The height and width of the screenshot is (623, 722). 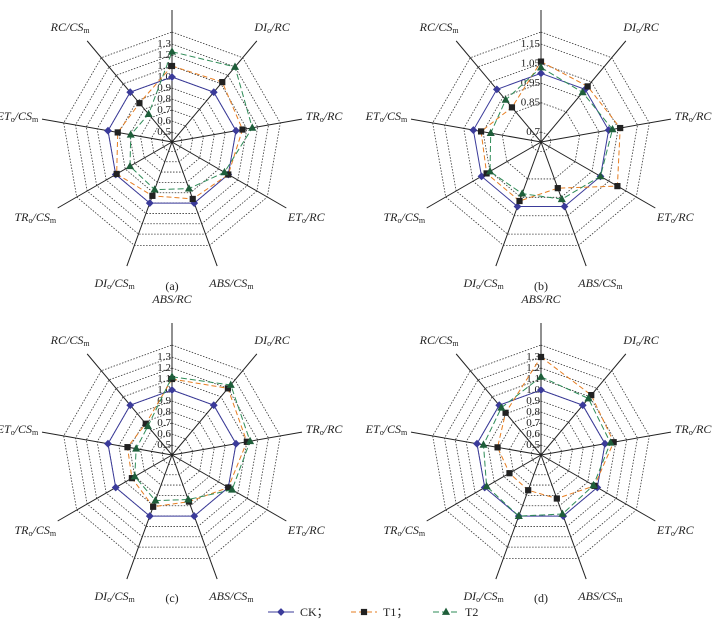 What do you see at coordinates (171, 598) in the screenshot?
I see `panel-label: (c)` at bounding box center [171, 598].